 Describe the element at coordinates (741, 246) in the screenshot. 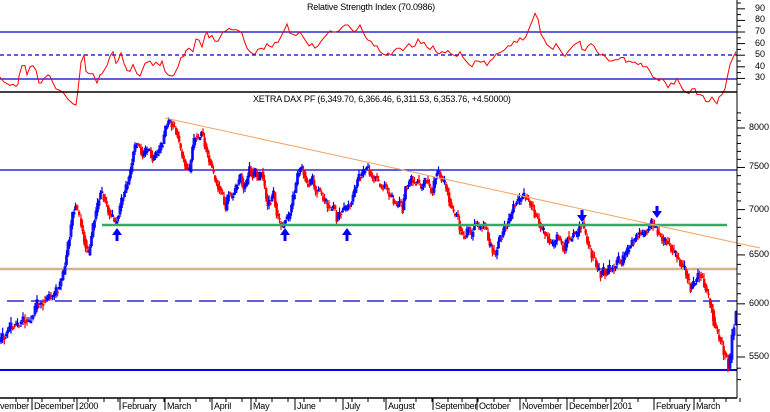

I see `price-y-axis` at that location.